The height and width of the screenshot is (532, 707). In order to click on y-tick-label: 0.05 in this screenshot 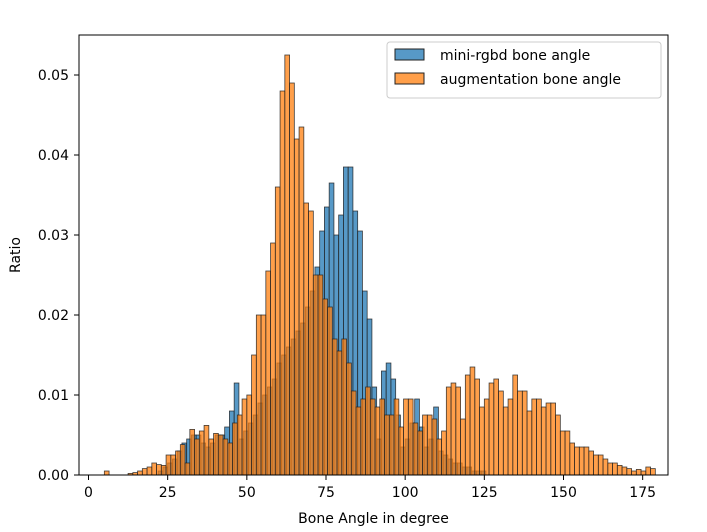, I will do `click(53, 76)`.